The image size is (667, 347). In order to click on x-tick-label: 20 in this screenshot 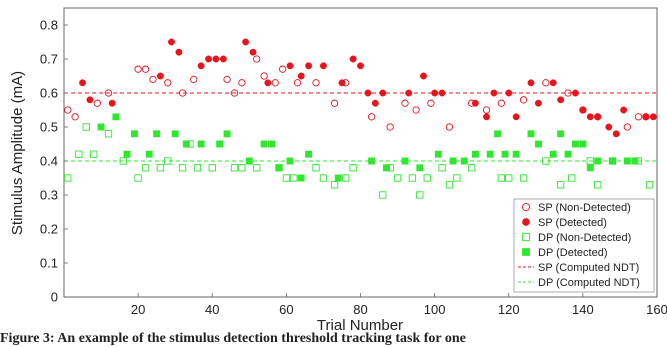, I will do `click(138, 309)`.